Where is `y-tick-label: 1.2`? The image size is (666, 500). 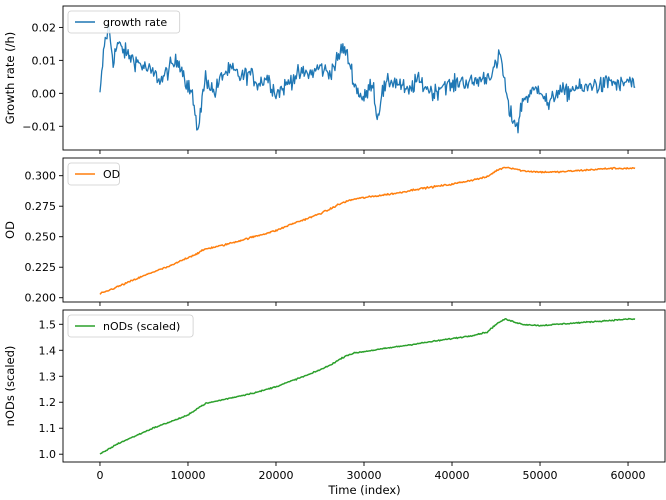
y-tick-label: 1.2 is located at coordinates (48, 402).